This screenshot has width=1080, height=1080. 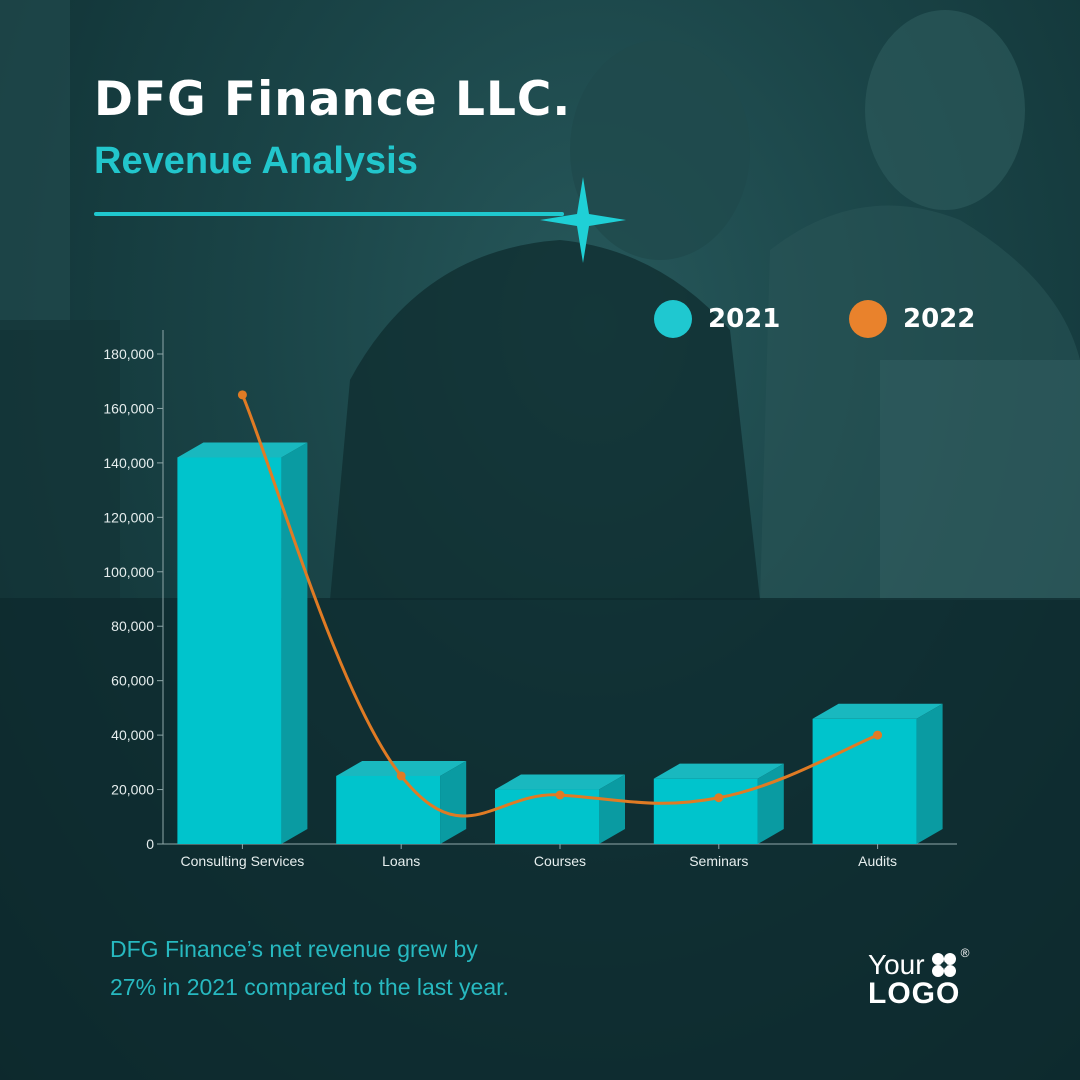 I want to click on x-tick-label: Courses, so click(x=560, y=861).